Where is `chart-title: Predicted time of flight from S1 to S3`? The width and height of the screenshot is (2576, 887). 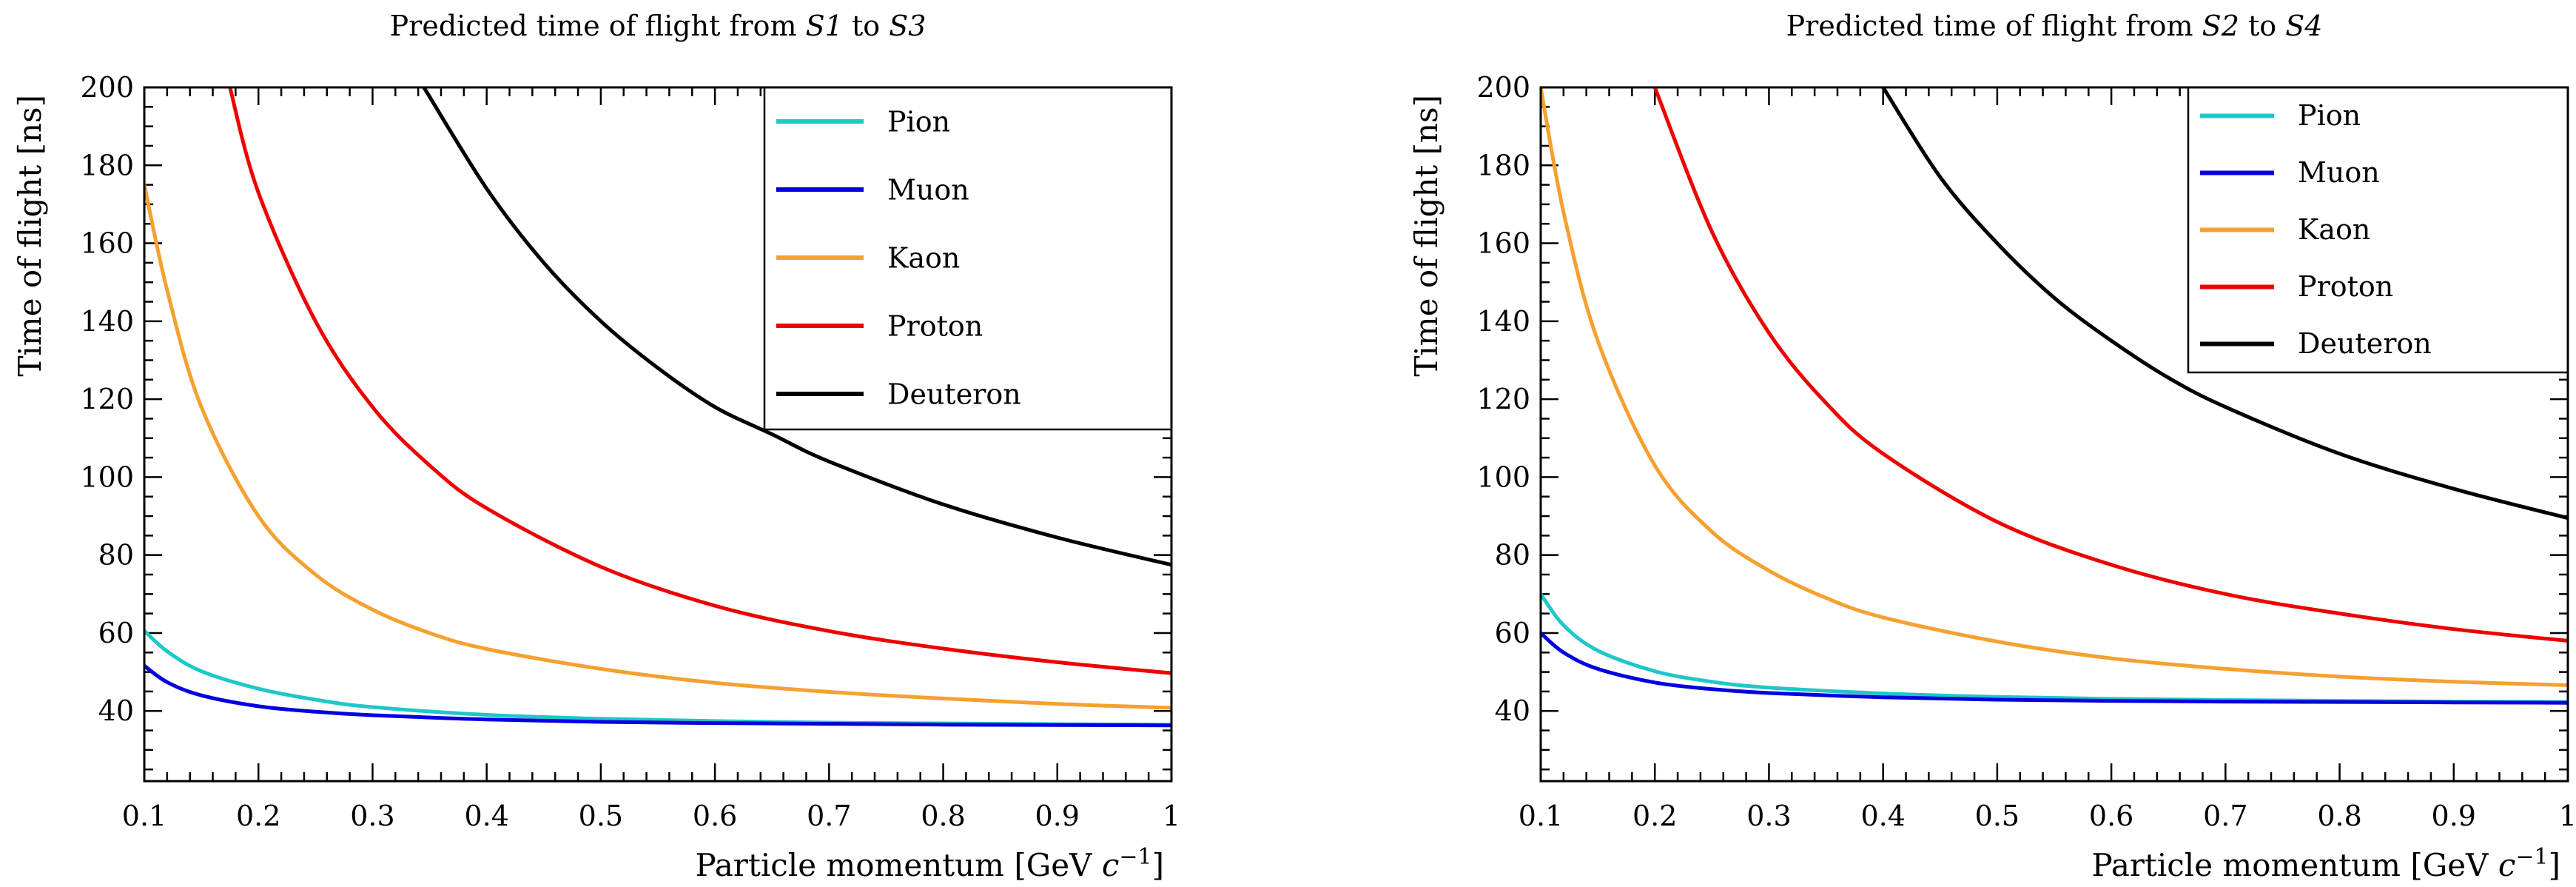 chart-title: Predicted time of flight from S1 to S3 is located at coordinates (658, 26).